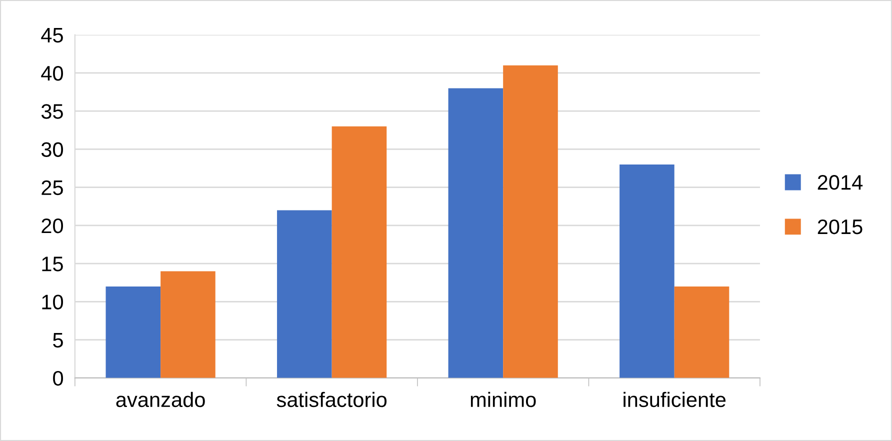  Describe the element at coordinates (331, 400) in the screenshot. I see `x-tick-label: satisfactorio` at that location.